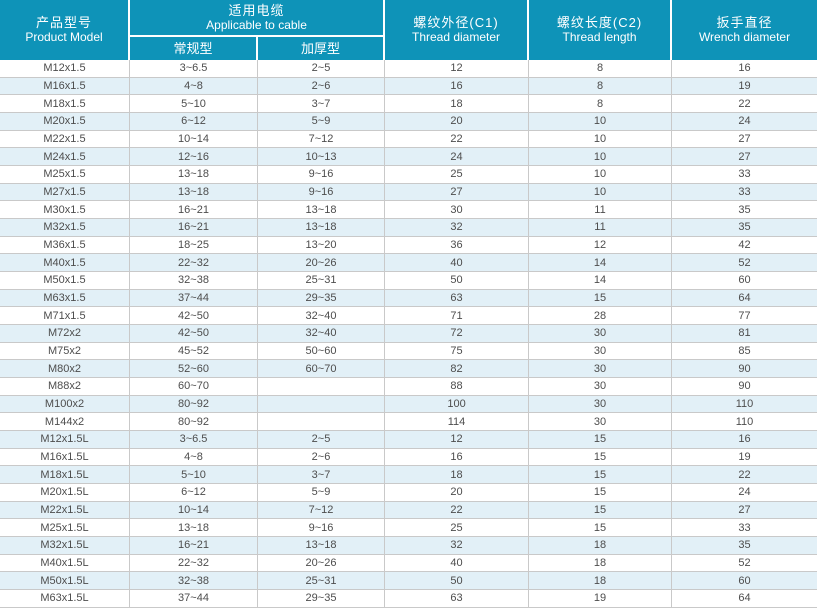 The height and width of the screenshot is (614, 817). What do you see at coordinates (599, 37) in the screenshot?
I see `header-thread-length-en: Thread length` at bounding box center [599, 37].